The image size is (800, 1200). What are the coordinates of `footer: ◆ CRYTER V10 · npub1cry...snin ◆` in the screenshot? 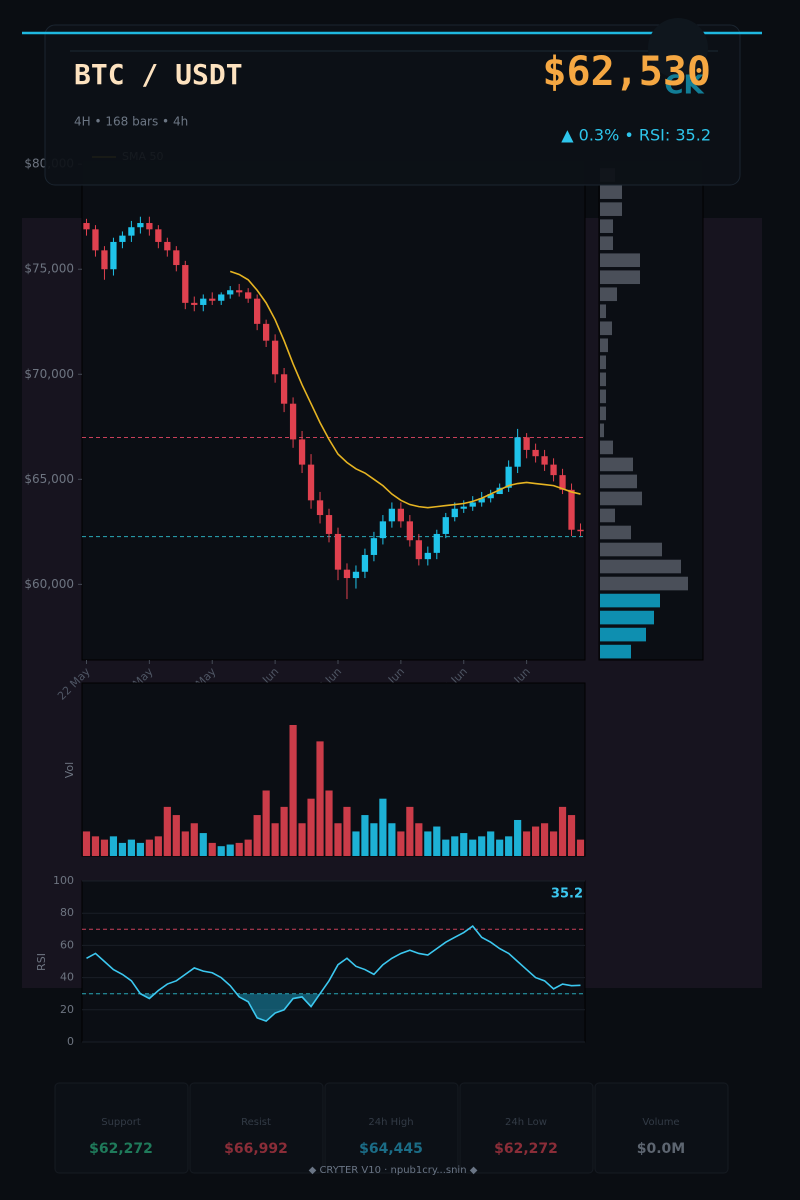 It's located at (393, 1170).